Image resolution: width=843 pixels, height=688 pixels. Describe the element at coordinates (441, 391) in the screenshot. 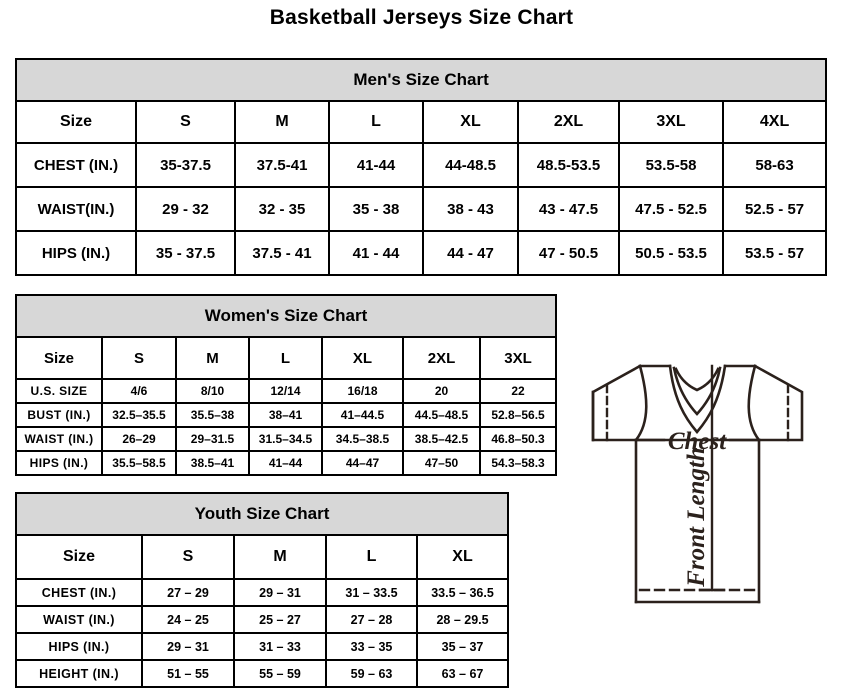

I see `womens-cell-ussize-2xl: 20` at that location.